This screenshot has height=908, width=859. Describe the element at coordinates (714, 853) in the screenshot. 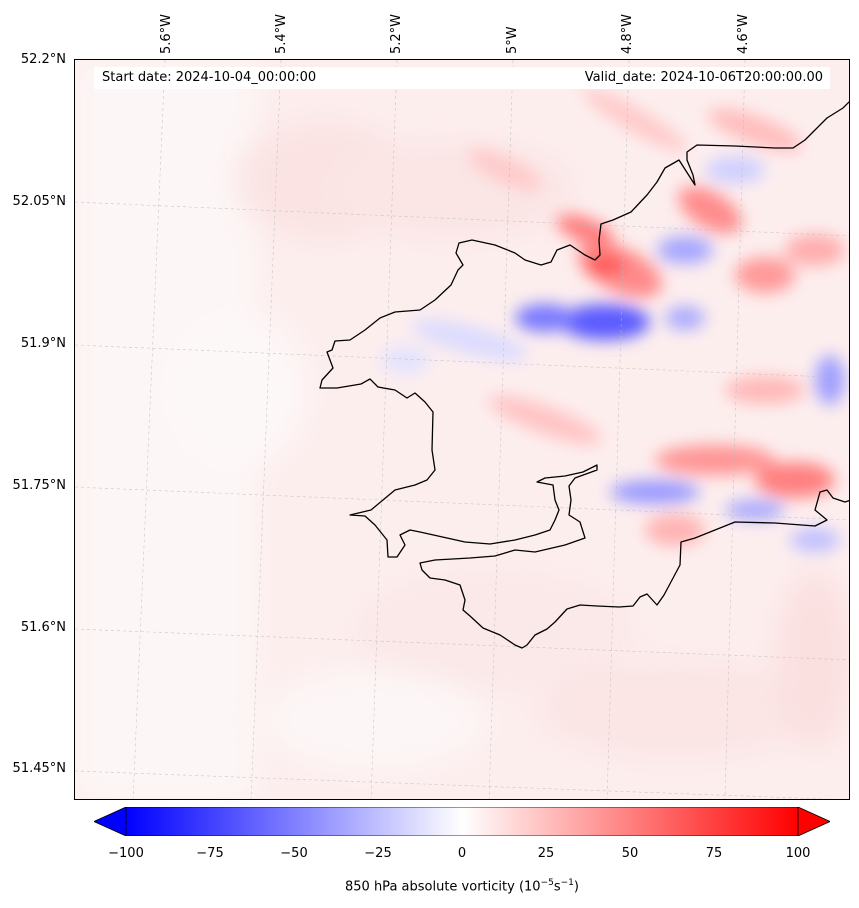

I see `colorbar-tick: 75` at that location.